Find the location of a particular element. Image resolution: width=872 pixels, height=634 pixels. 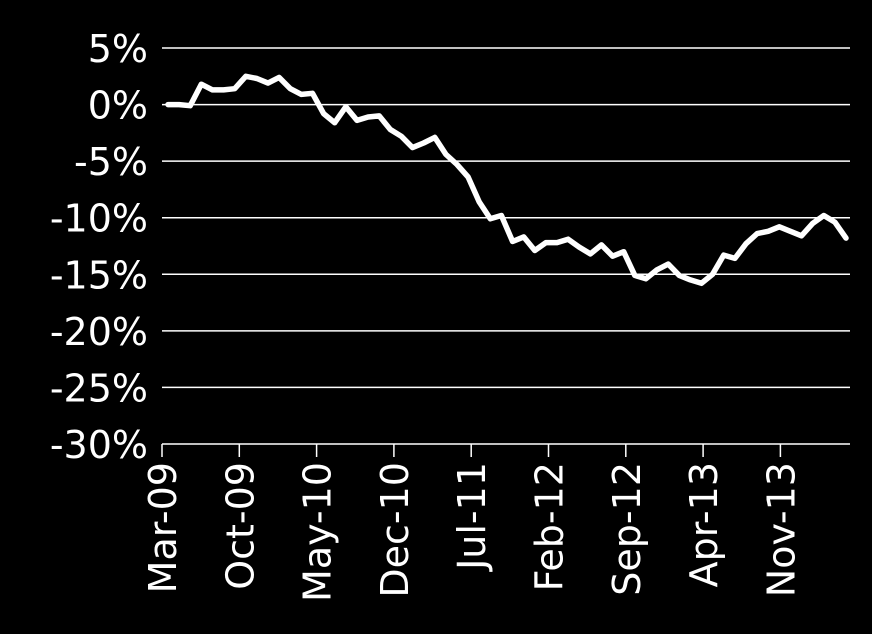

y-tick-label: -5% is located at coordinates (111, 162).